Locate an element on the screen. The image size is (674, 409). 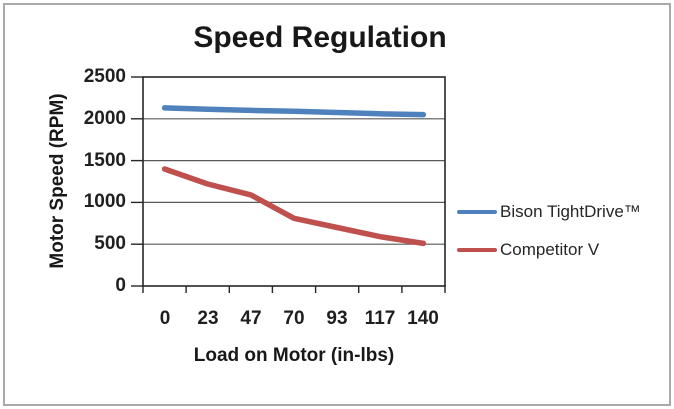
x-tick-label: 0 is located at coordinates (165, 318).